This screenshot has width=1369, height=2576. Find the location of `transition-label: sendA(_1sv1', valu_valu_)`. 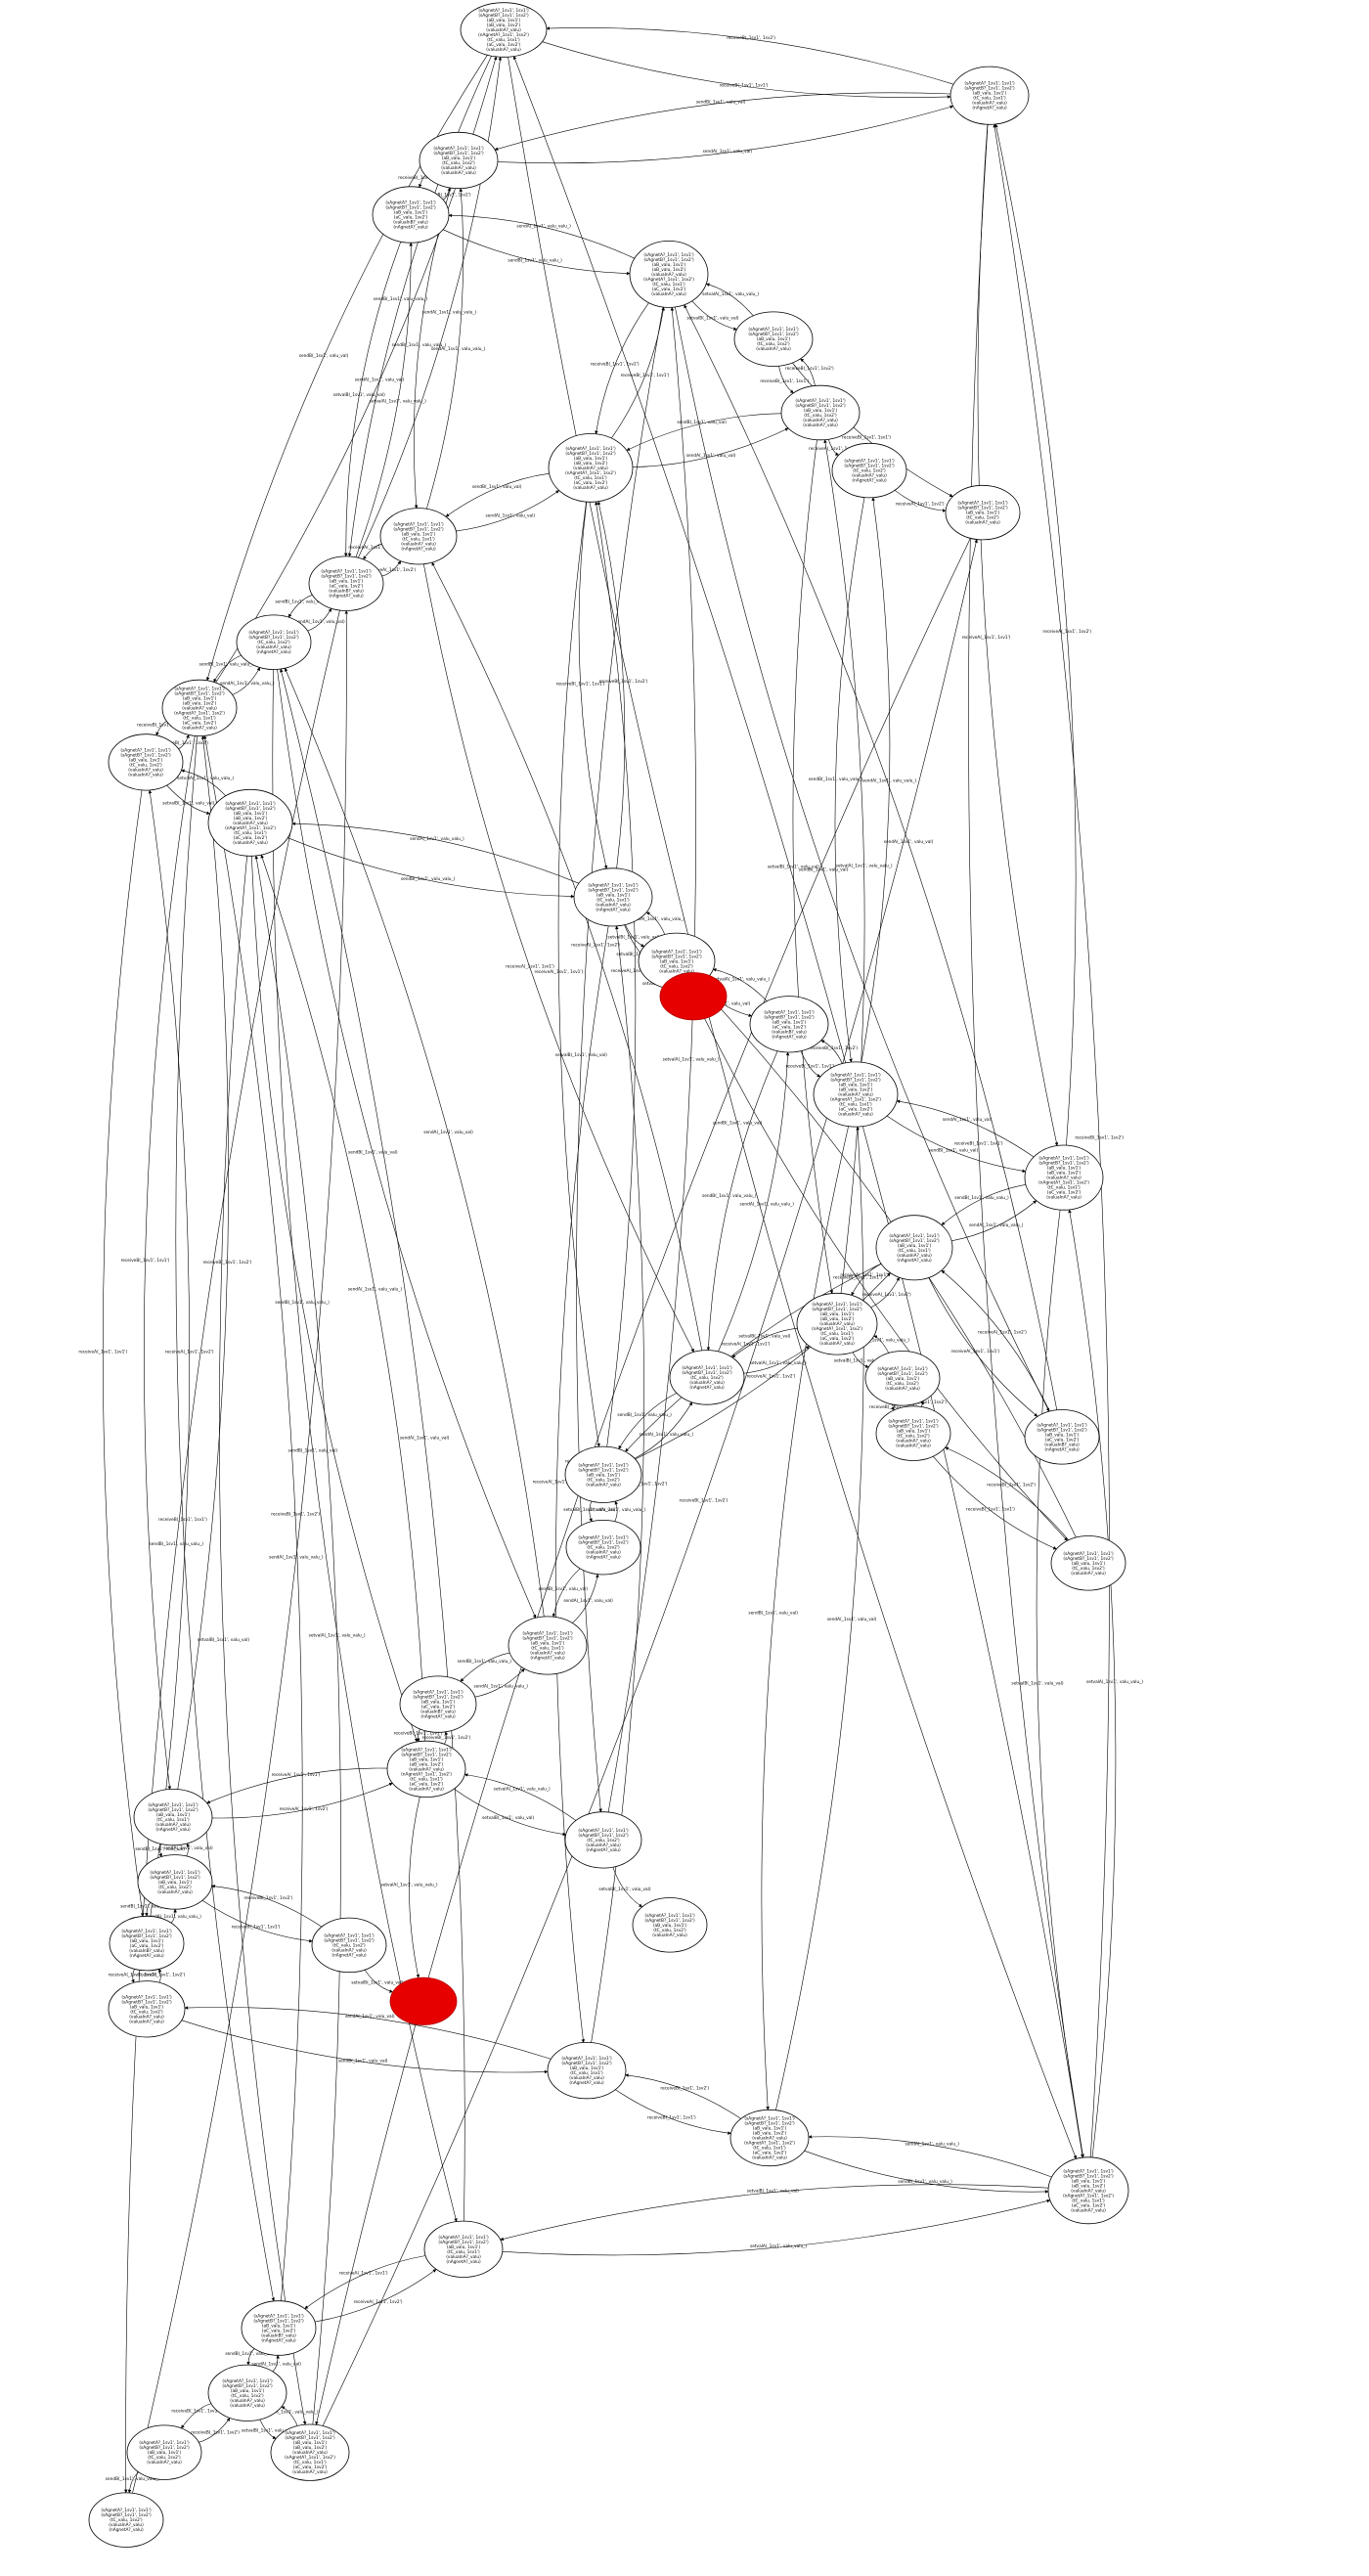

transition-label: sendA(_1sv1', valu_valu_) is located at coordinates (248, 684).